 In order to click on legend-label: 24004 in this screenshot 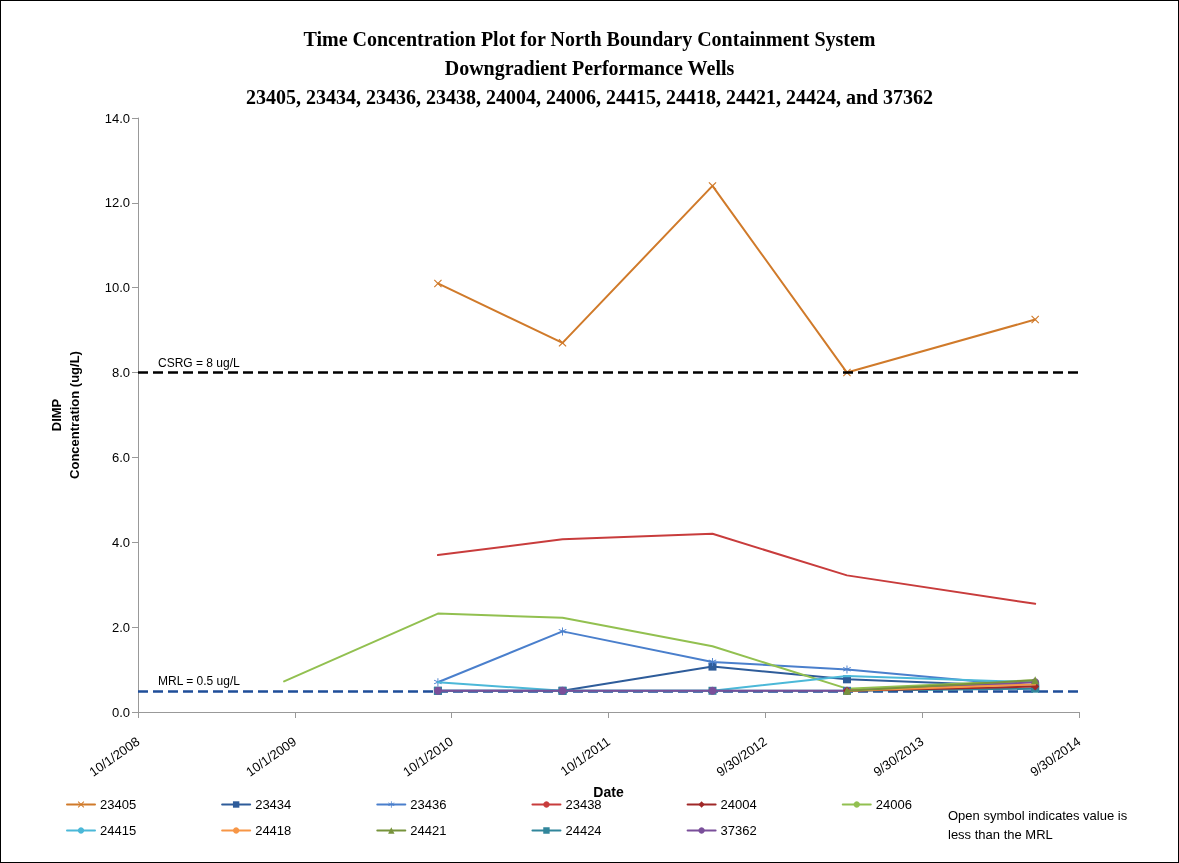, I will do `click(738, 804)`.